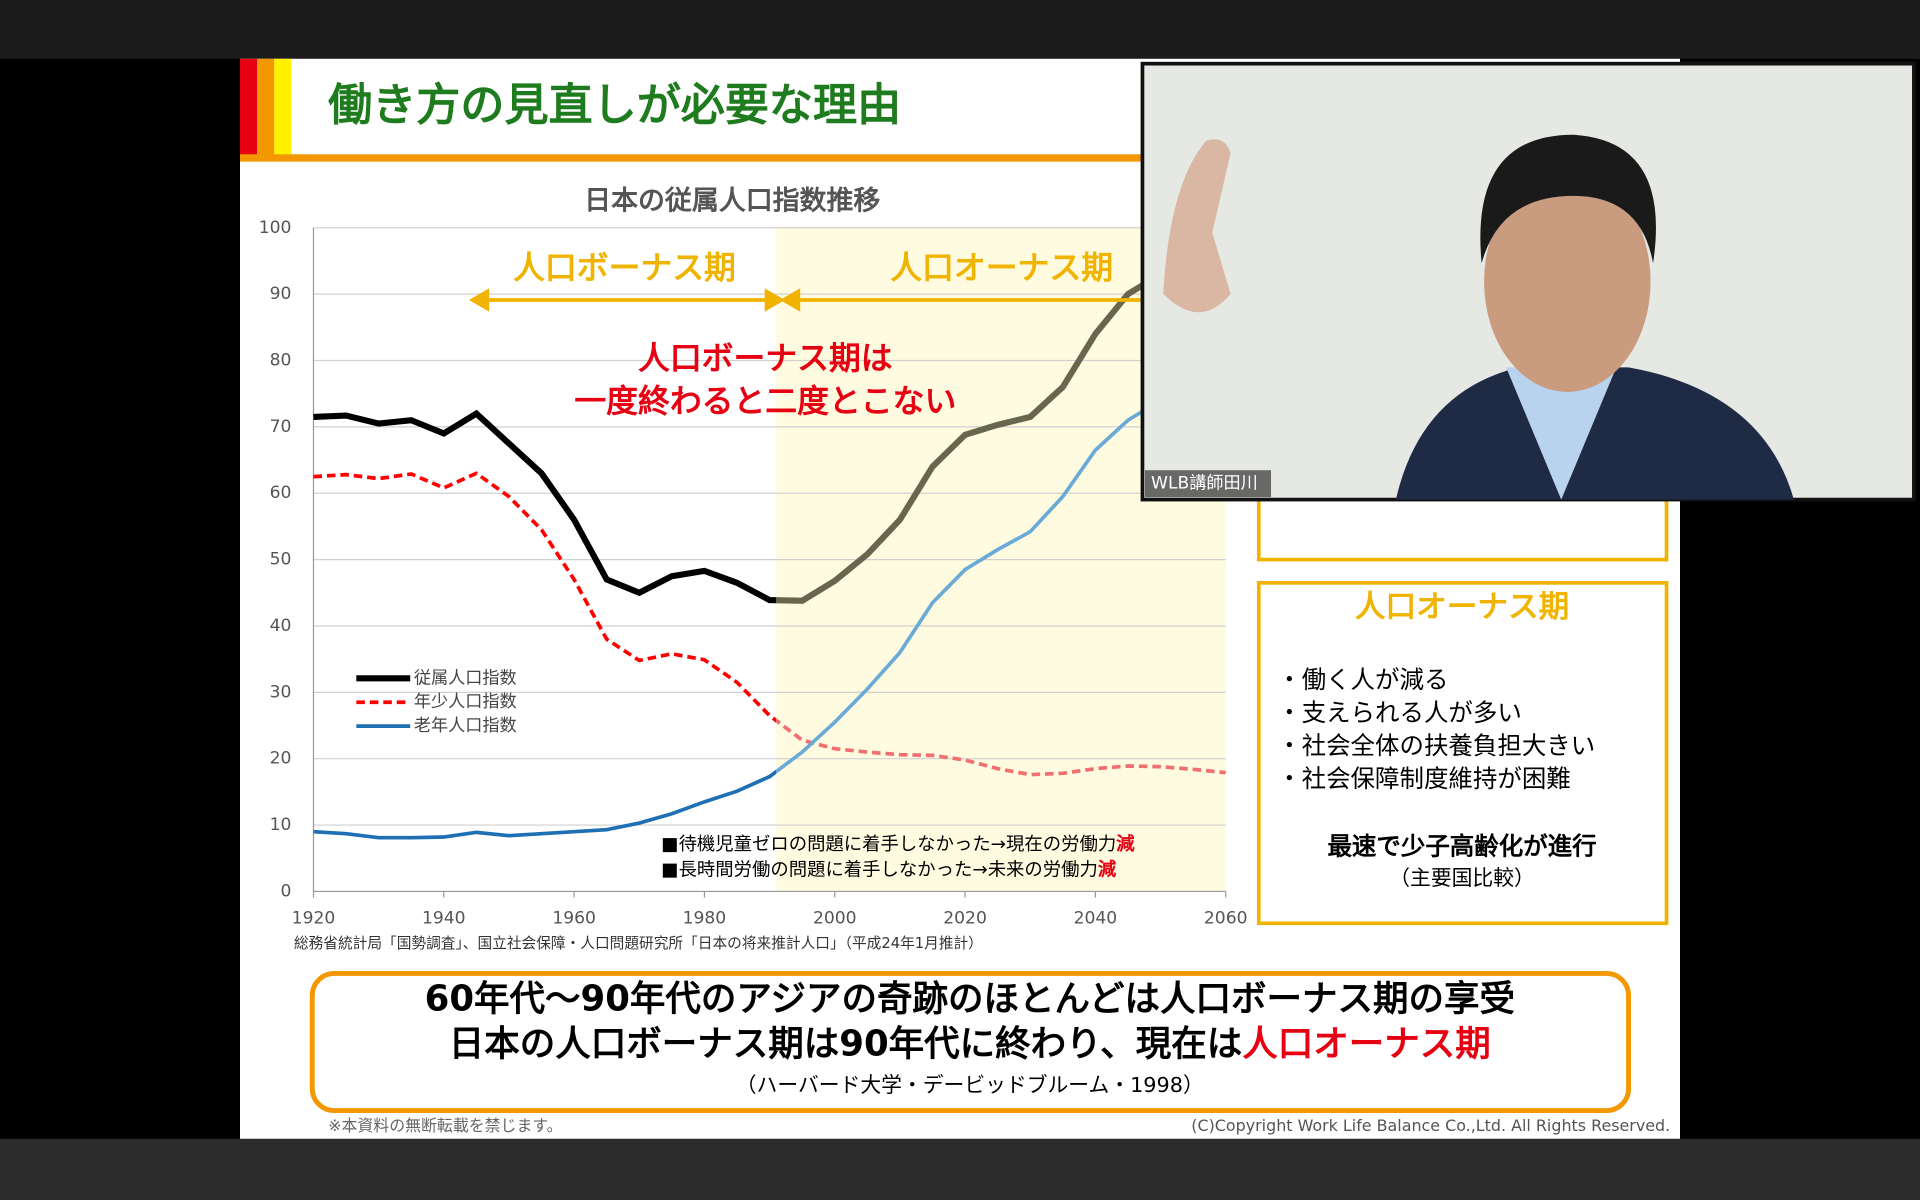  Describe the element at coordinates (281, 626) in the screenshot. I see `y-tick-label: 40` at that location.